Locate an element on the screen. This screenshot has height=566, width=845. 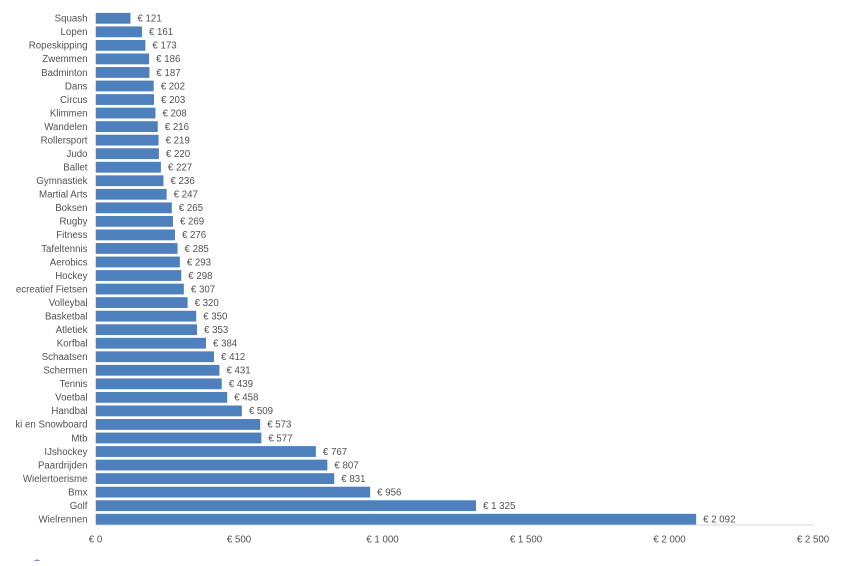
svg-text: € 1 500 is located at coordinates (526, 540).